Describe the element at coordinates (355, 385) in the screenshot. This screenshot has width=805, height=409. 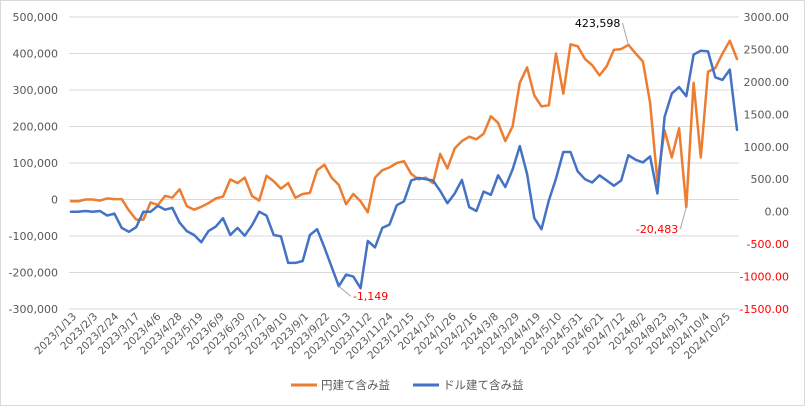
I see `legend-label: 円建て含み益` at that location.